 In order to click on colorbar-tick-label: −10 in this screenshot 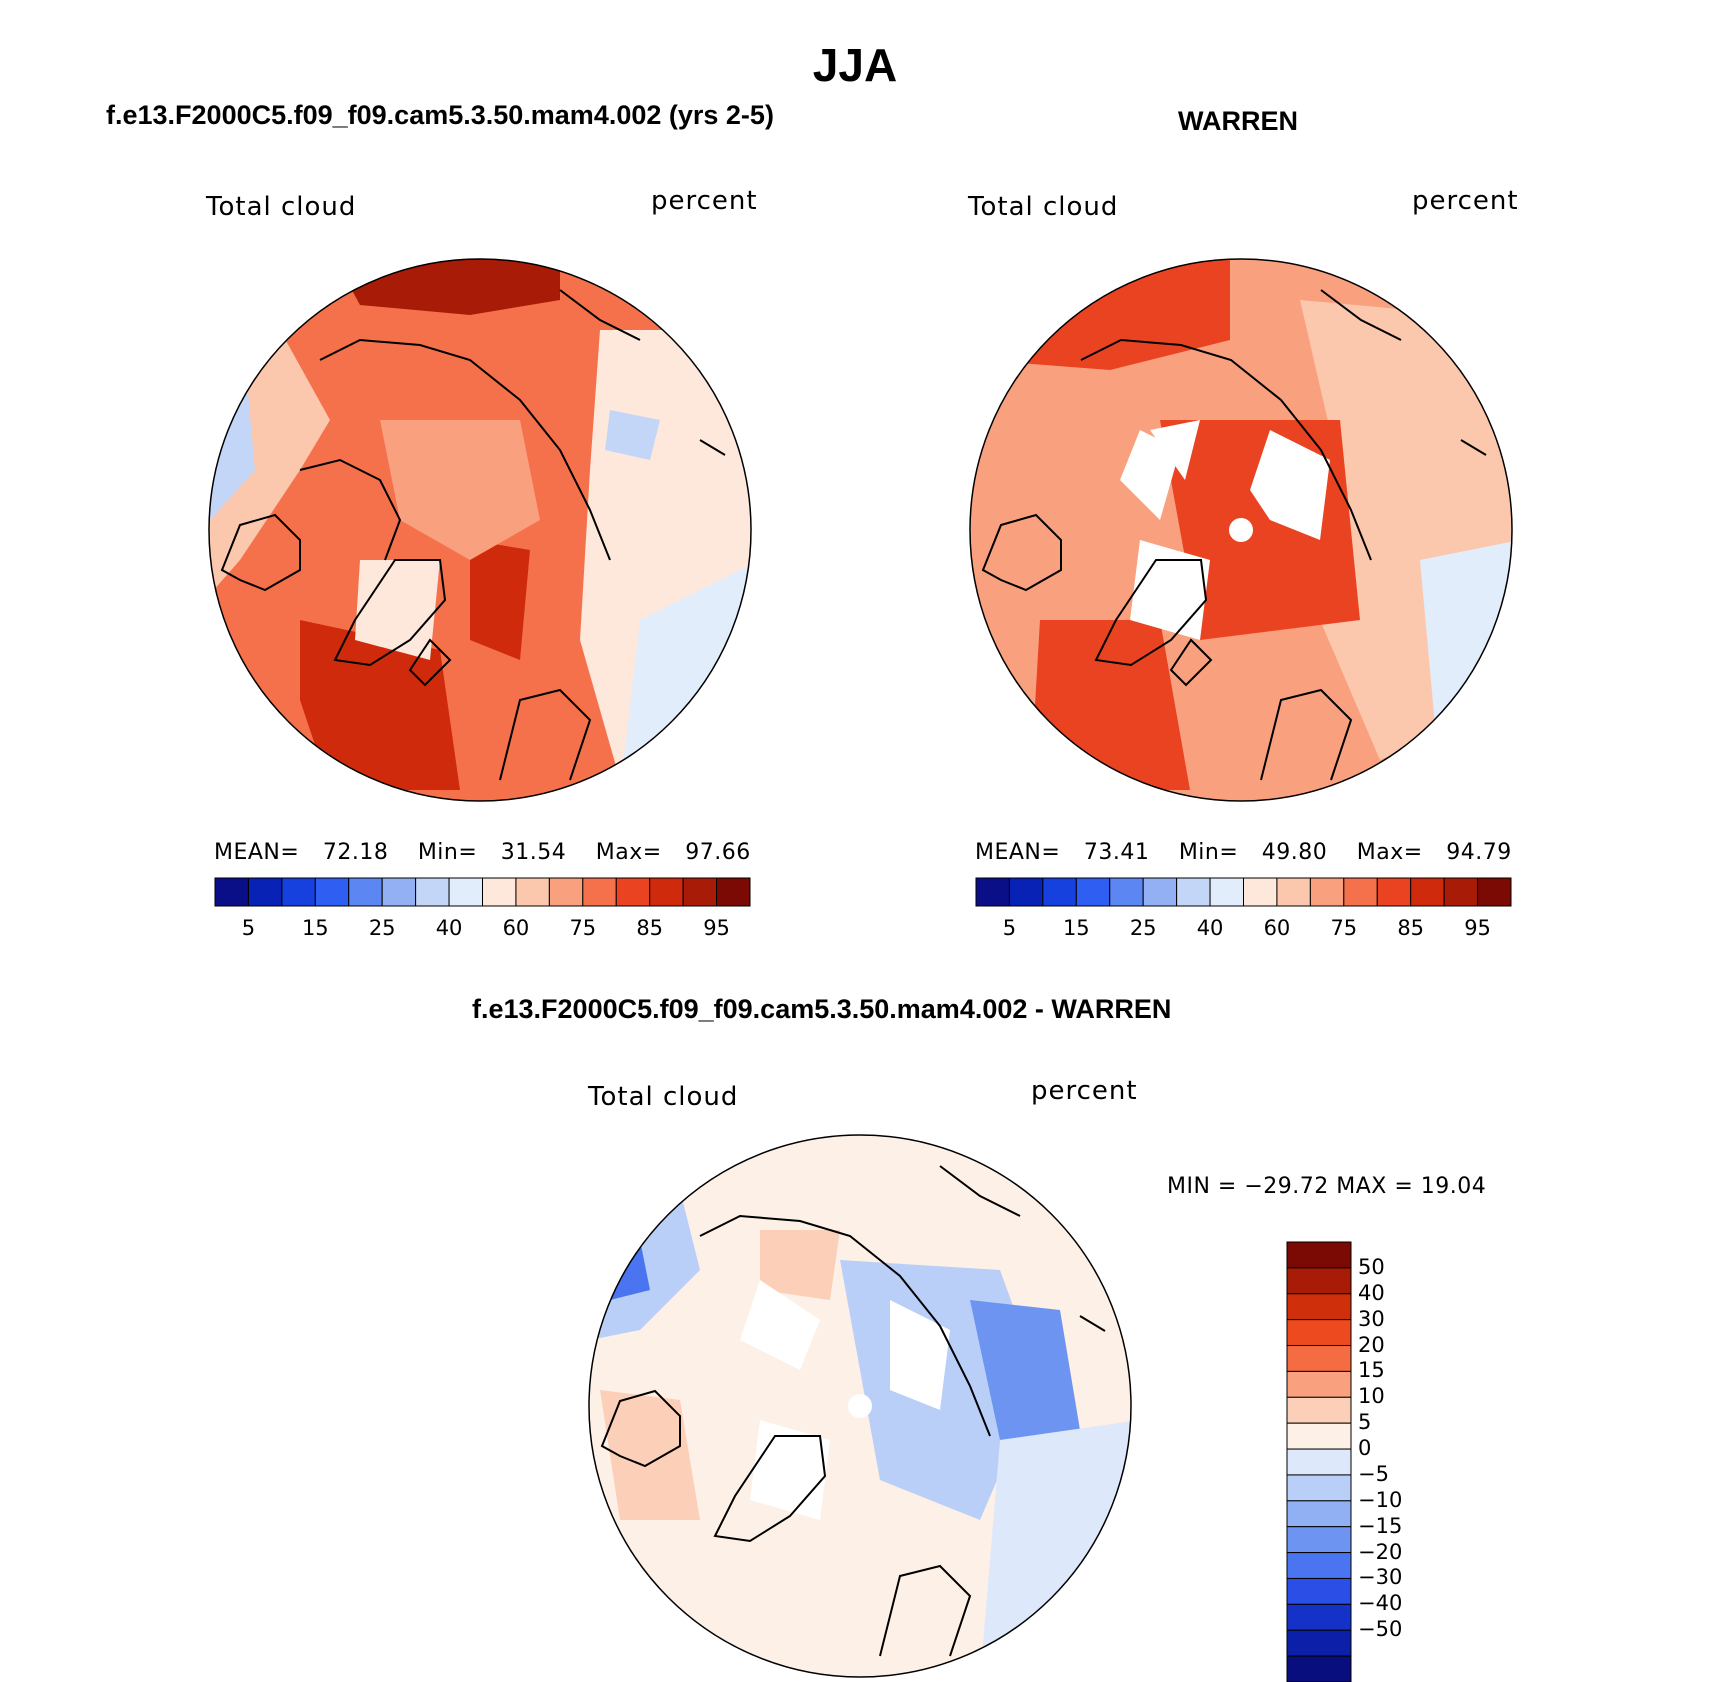, I will do `click(1380, 1499)`.